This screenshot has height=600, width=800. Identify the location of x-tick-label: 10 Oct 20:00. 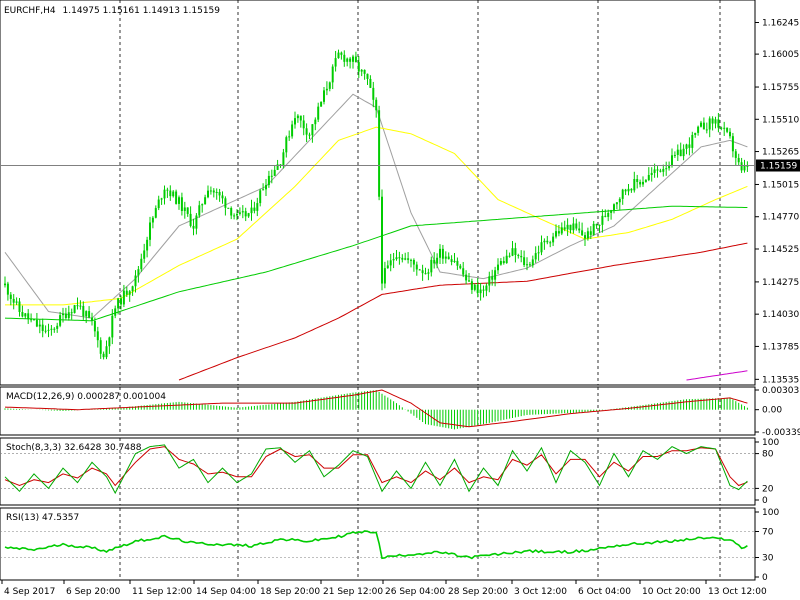
(671, 592).